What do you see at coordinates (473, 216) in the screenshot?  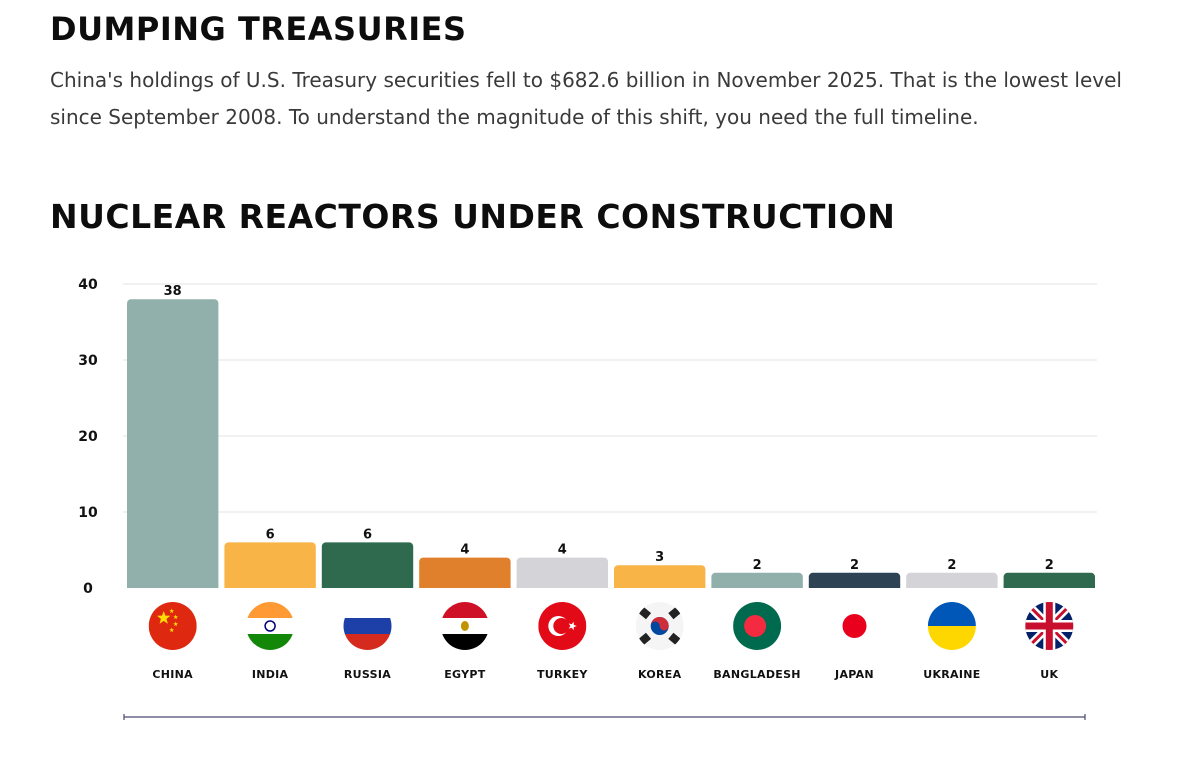 I see `chart-title: NUCLEAR REACTORS UNDER CONSTRUCTION` at bounding box center [473, 216].